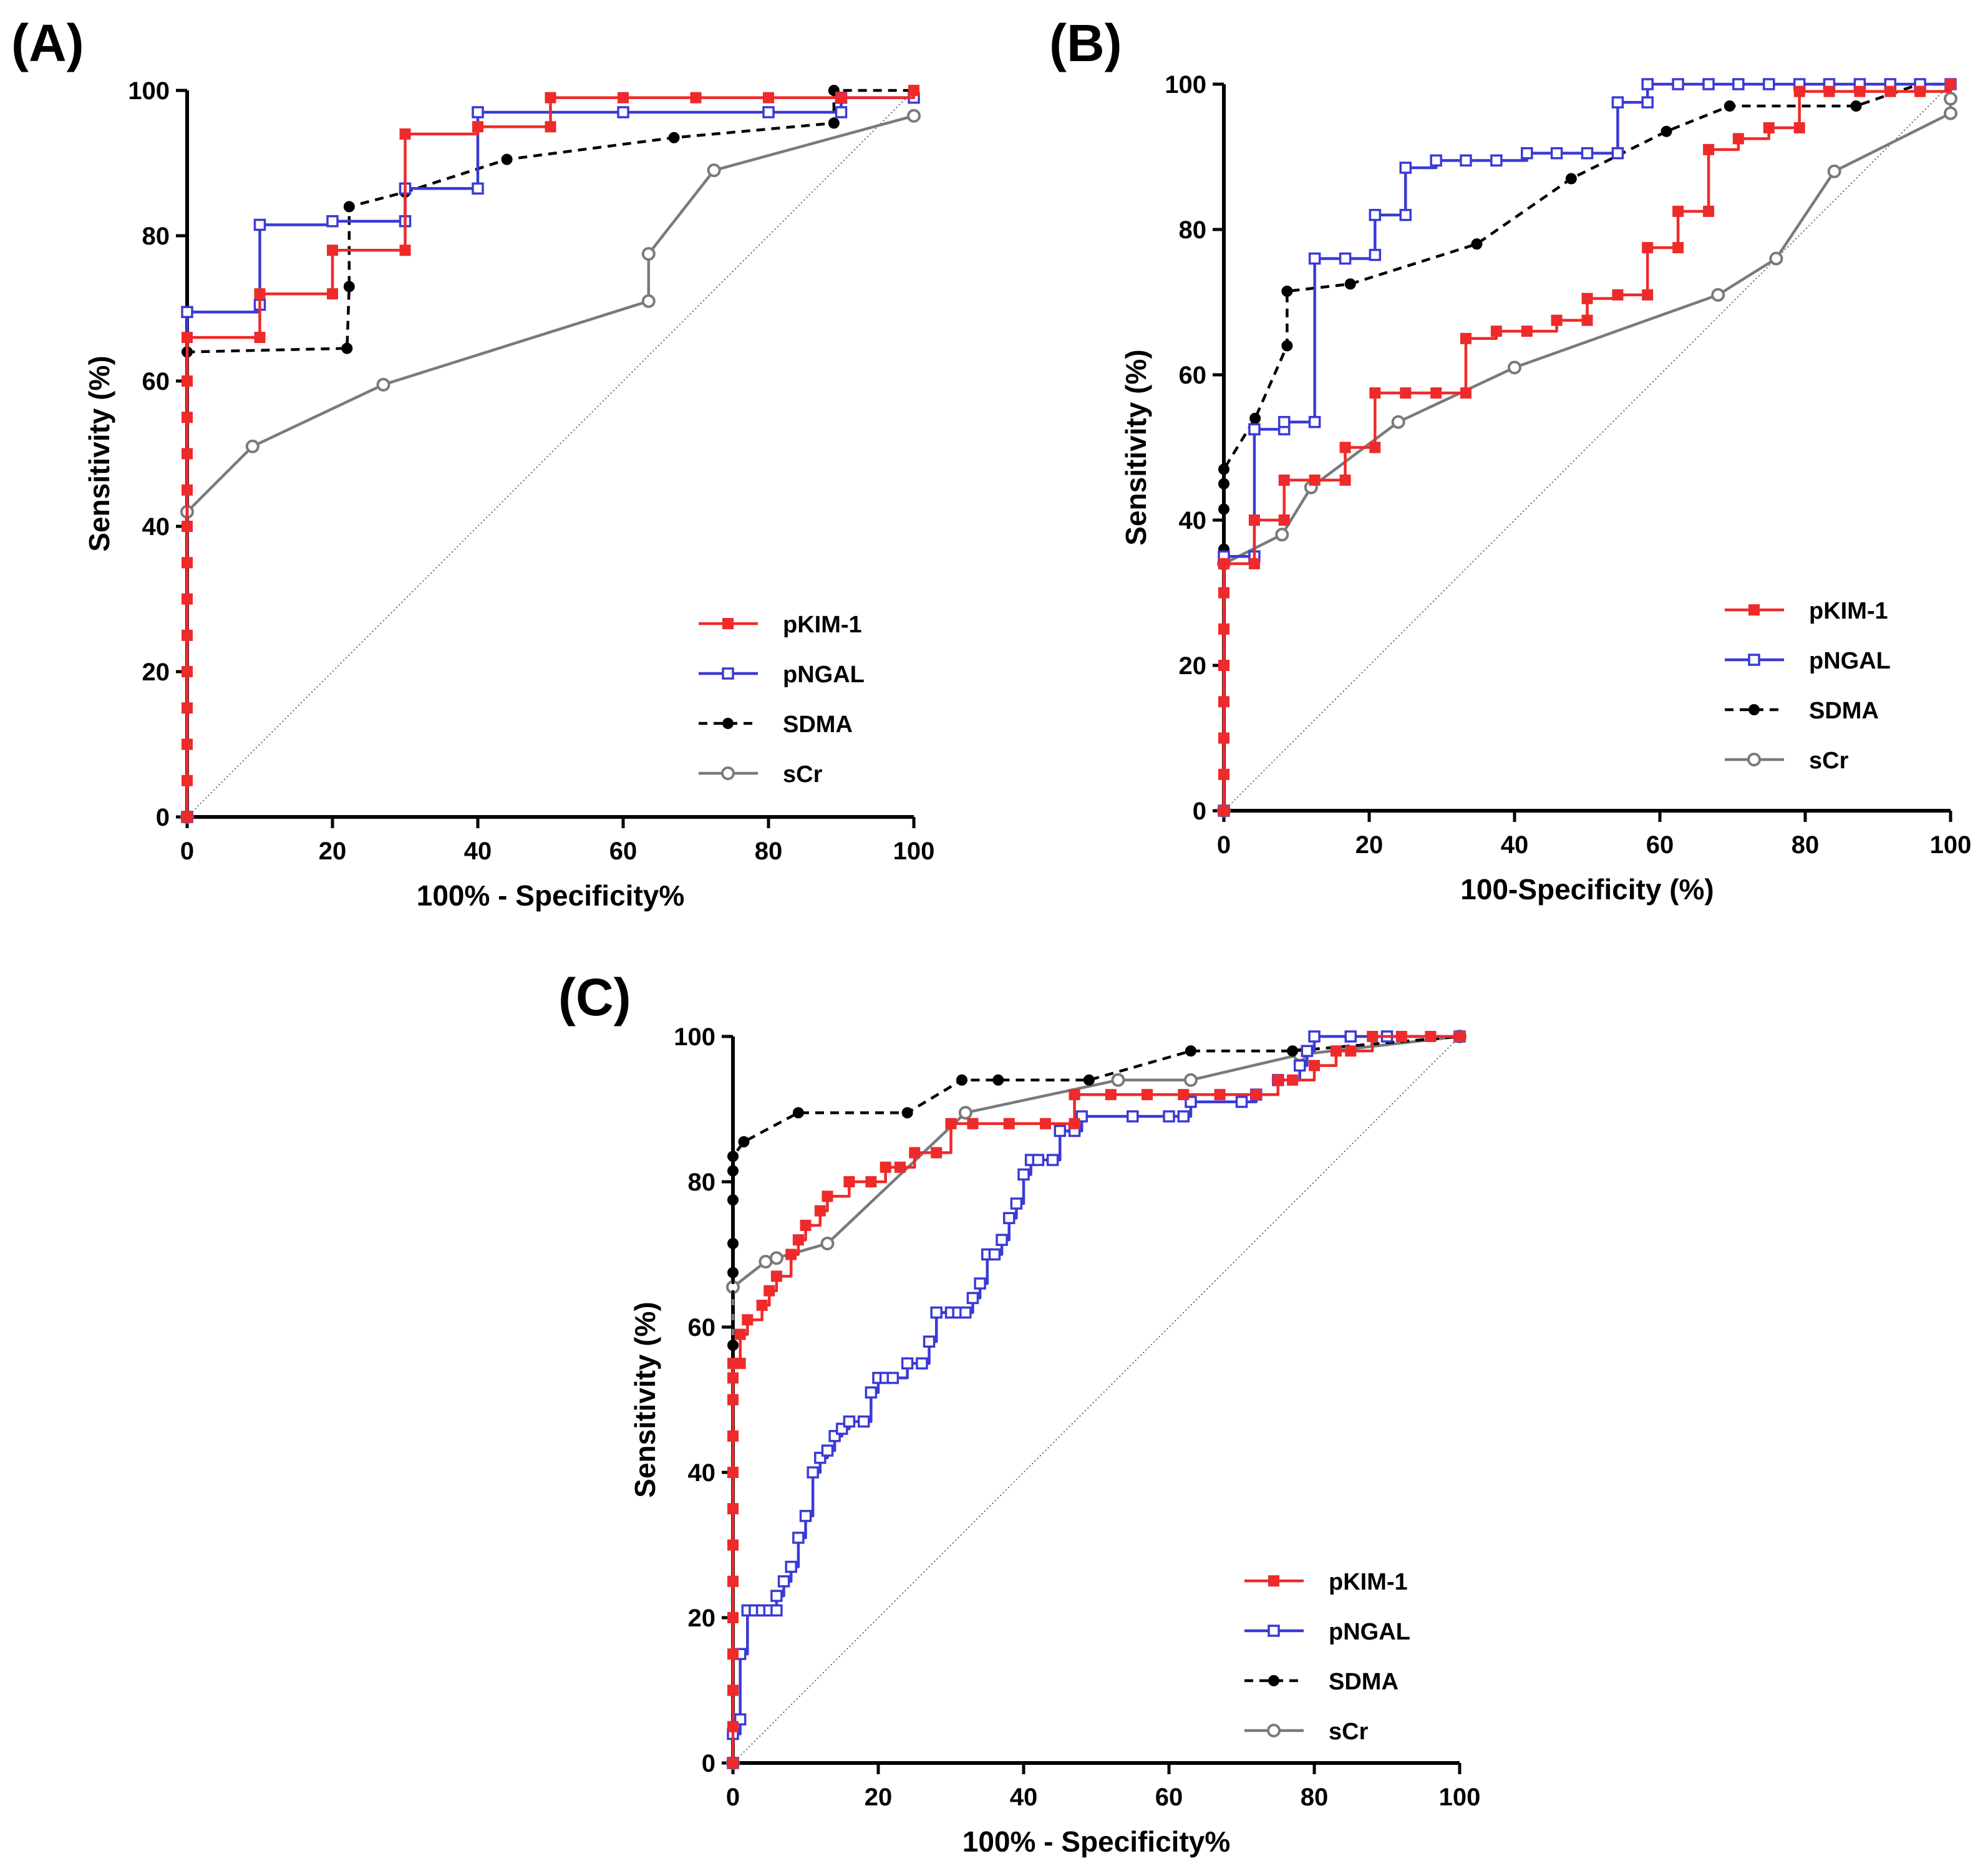 Image resolution: width=1988 pixels, height=1869 pixels. I want to click on panel-label: (C), so click(594, 997).